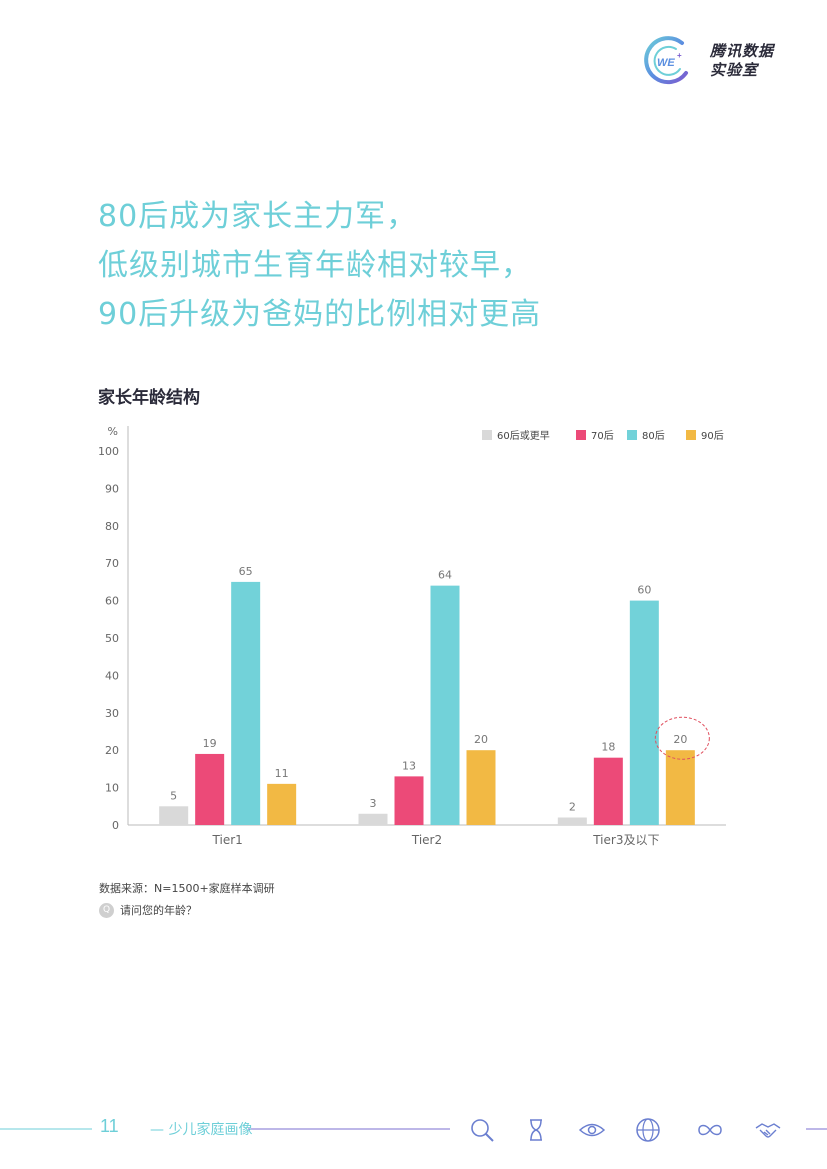 This screenshot has width=827, height=1169. What do you see at coordinates (536, 1130) in the screenshot?
I see `hourglass-icon` at bounding box center [536, 1130].